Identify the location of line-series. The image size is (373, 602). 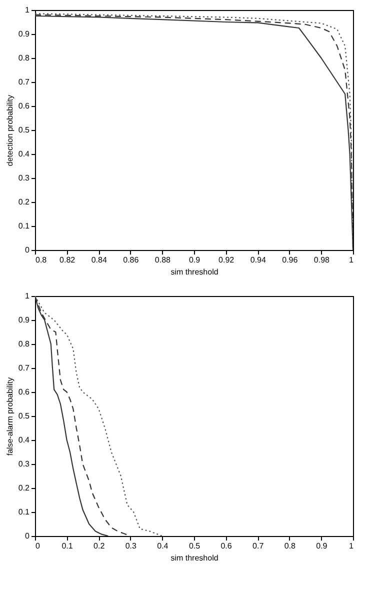
(99, 416).